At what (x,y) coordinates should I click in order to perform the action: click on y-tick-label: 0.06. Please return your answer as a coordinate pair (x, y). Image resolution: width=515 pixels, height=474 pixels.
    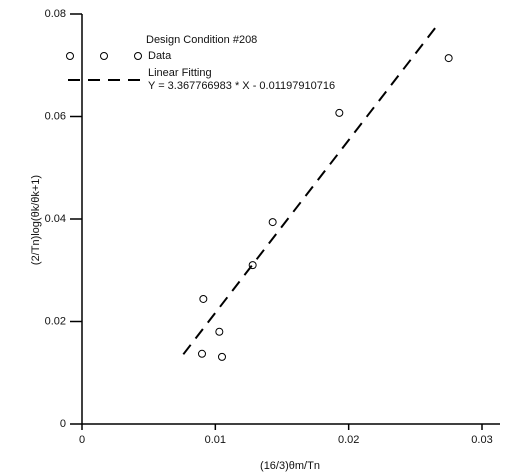
    Looking at the image, I should click on (55, 116).